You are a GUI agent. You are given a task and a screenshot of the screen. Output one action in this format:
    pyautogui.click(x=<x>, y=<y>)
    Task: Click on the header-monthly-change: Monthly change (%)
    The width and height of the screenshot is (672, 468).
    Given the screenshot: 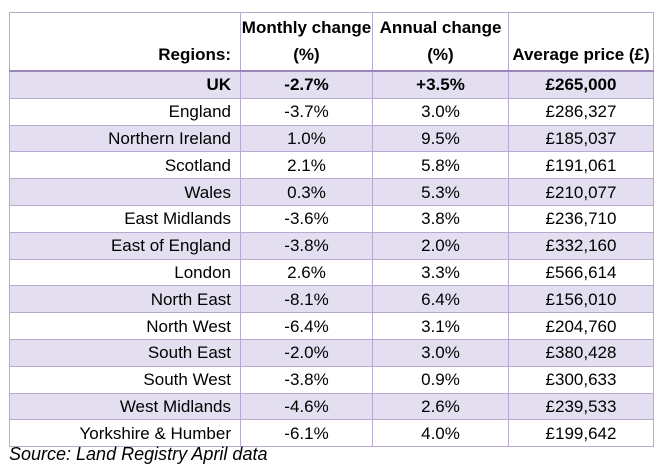 What is the action you would take?
    pyautogui.click(x=306, y=42)
    